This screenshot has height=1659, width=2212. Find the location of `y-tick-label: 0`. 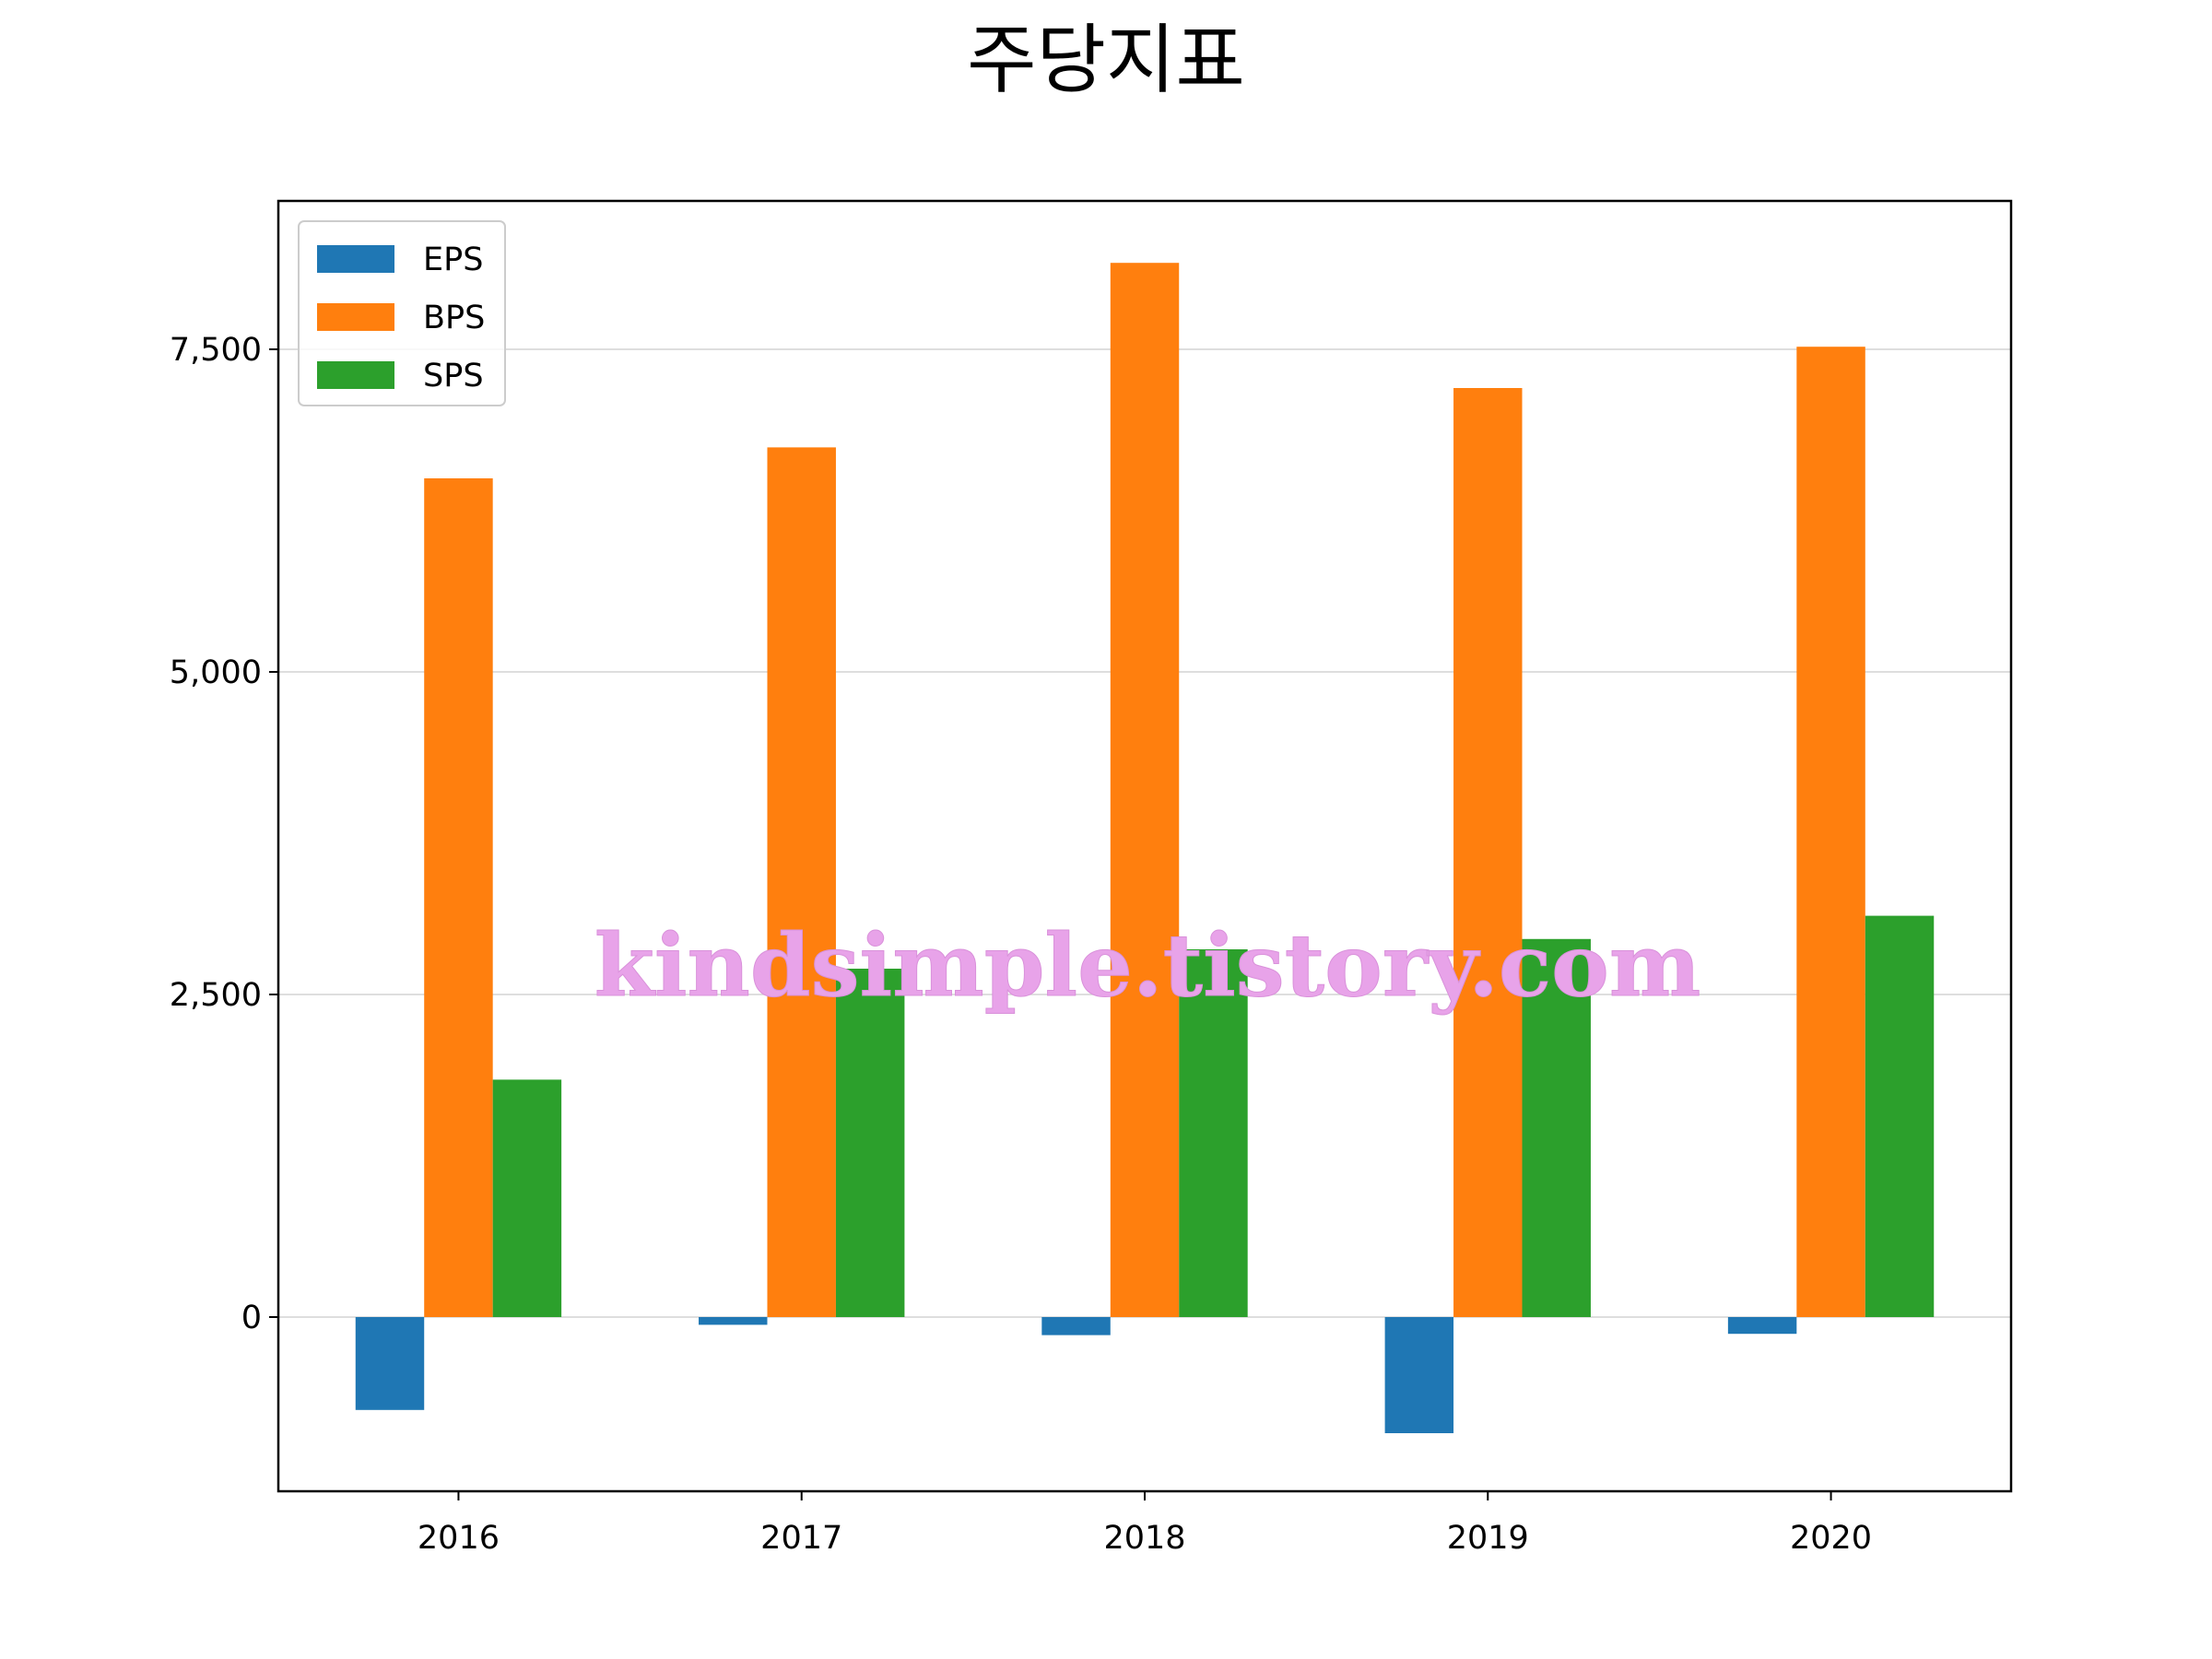

y-tick-label: 0 is located at coordinates (251, 1318).